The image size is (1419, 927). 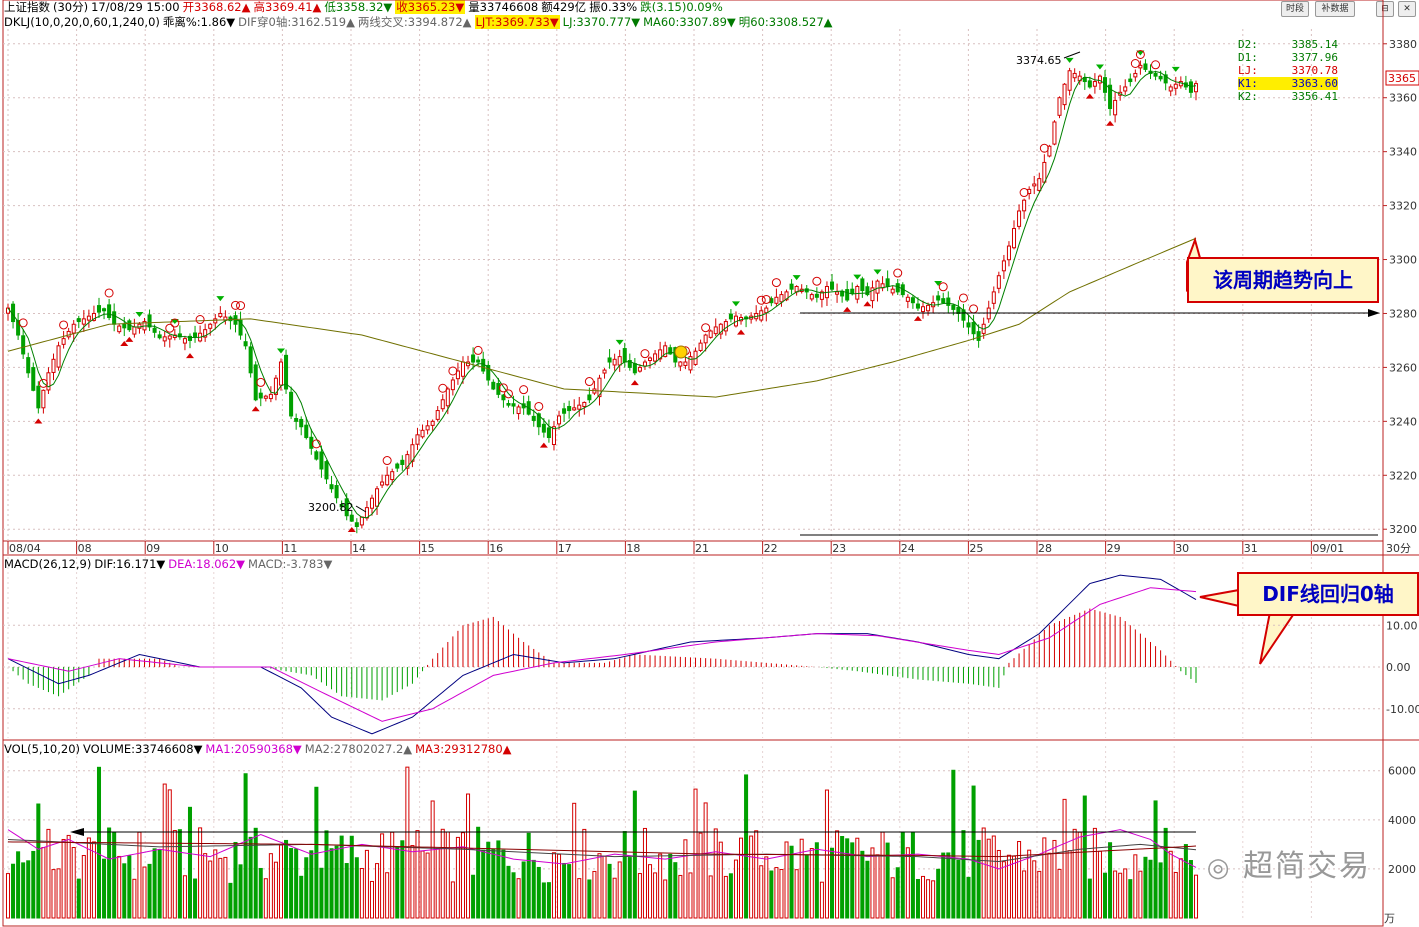 What do you see at coordinates (1407, 9) in the screenshot?
I see `close-icon: ✕` at bounding box center [1407, 9].